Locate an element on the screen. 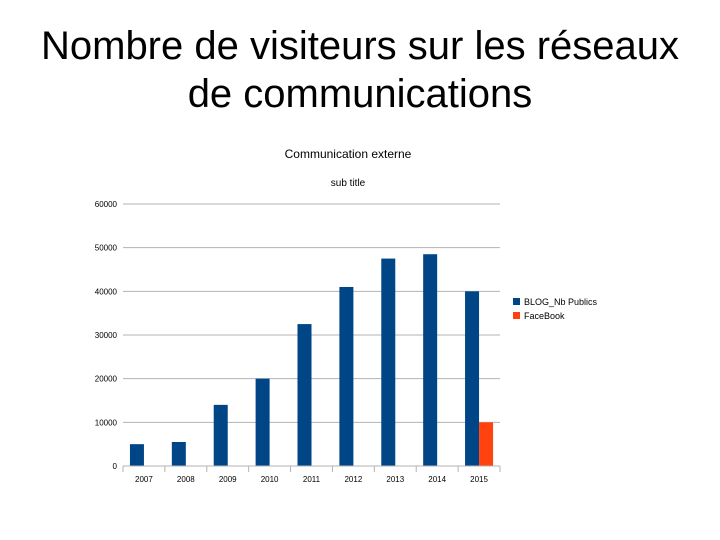 This screenshot has height=540, width=720. x-tick-label: 2008 is located at coordinates (186, 479).